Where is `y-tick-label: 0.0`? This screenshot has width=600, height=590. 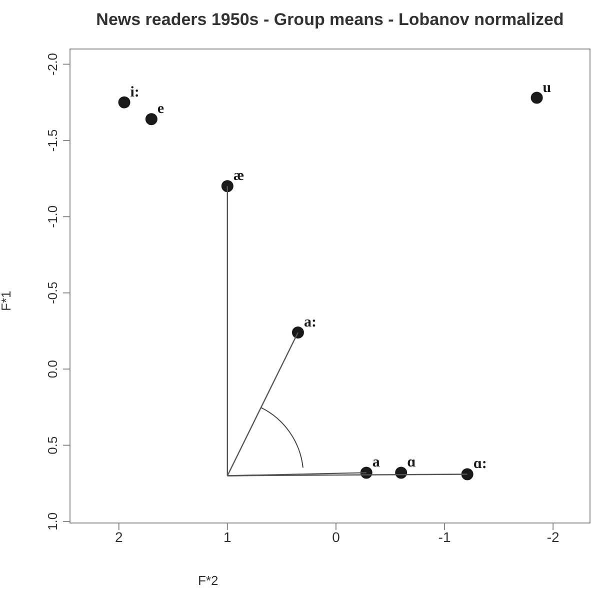 y-tick-label: 0.0 is located at coordinates (52, 369).